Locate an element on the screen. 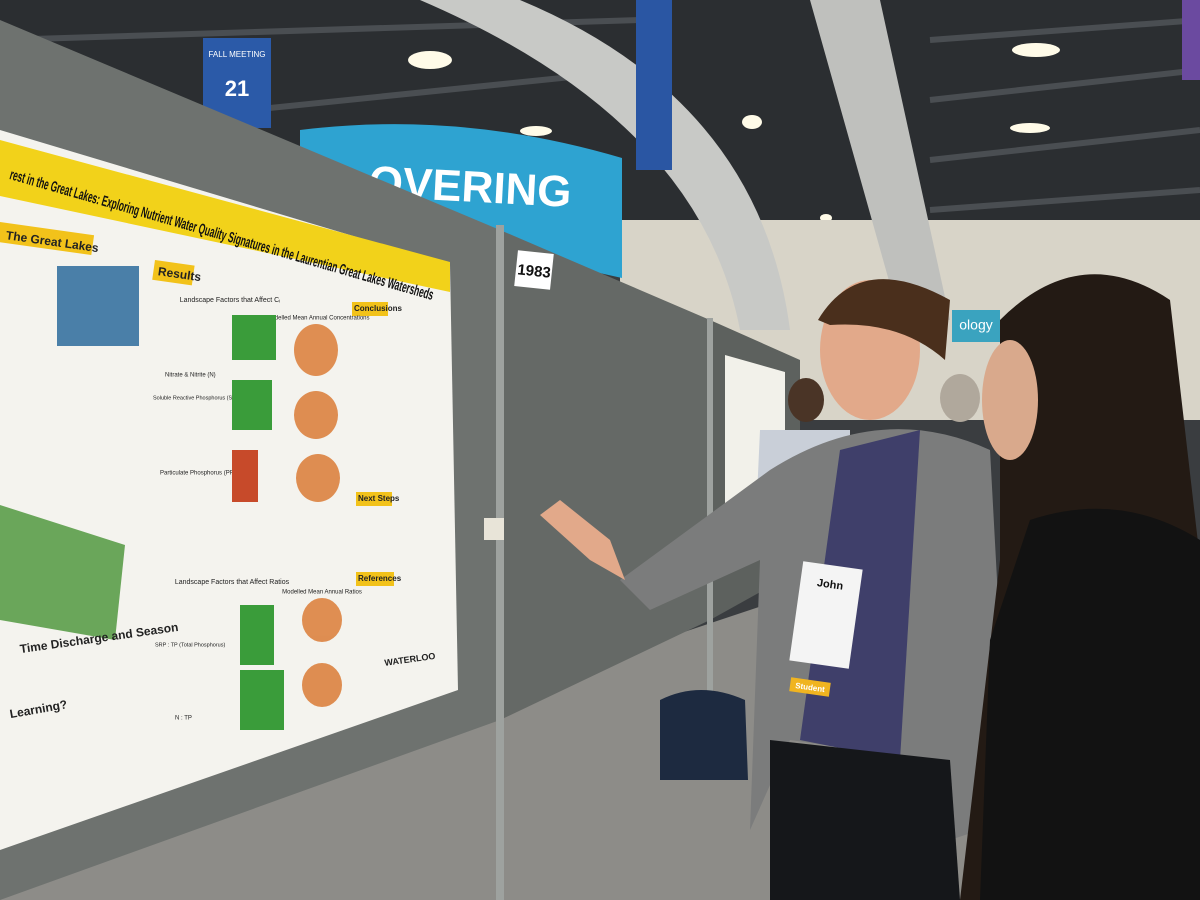 The height and width of the screenshot is (900, 1200). sign-number: 21 is located at coordinates (237, 88).